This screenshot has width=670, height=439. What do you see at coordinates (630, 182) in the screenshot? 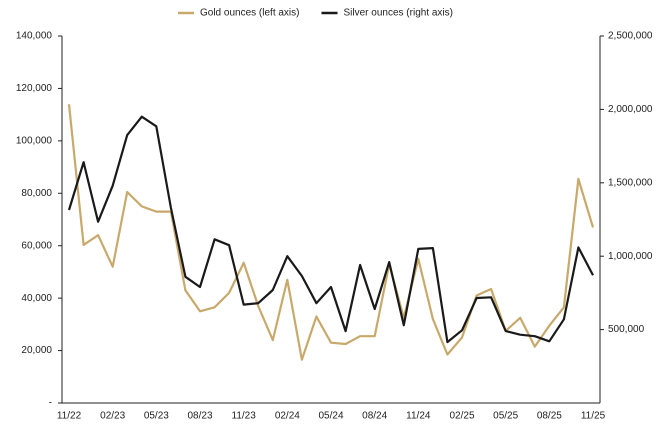
I see `y2-tick-label: 1,500,000` at bounding box center [630, 182].